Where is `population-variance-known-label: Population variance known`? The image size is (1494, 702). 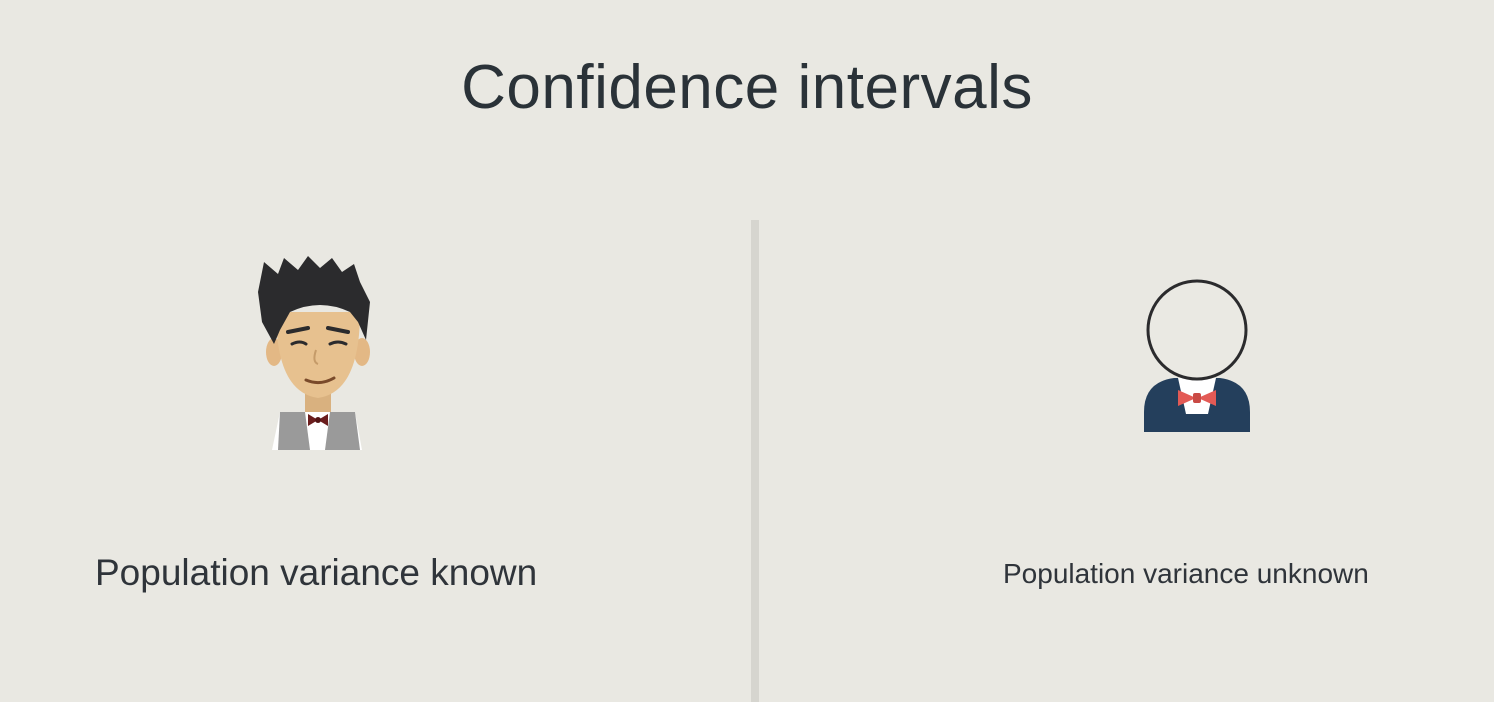
population-variance-known-label: Population variance known is located at coordinates (316, 572).